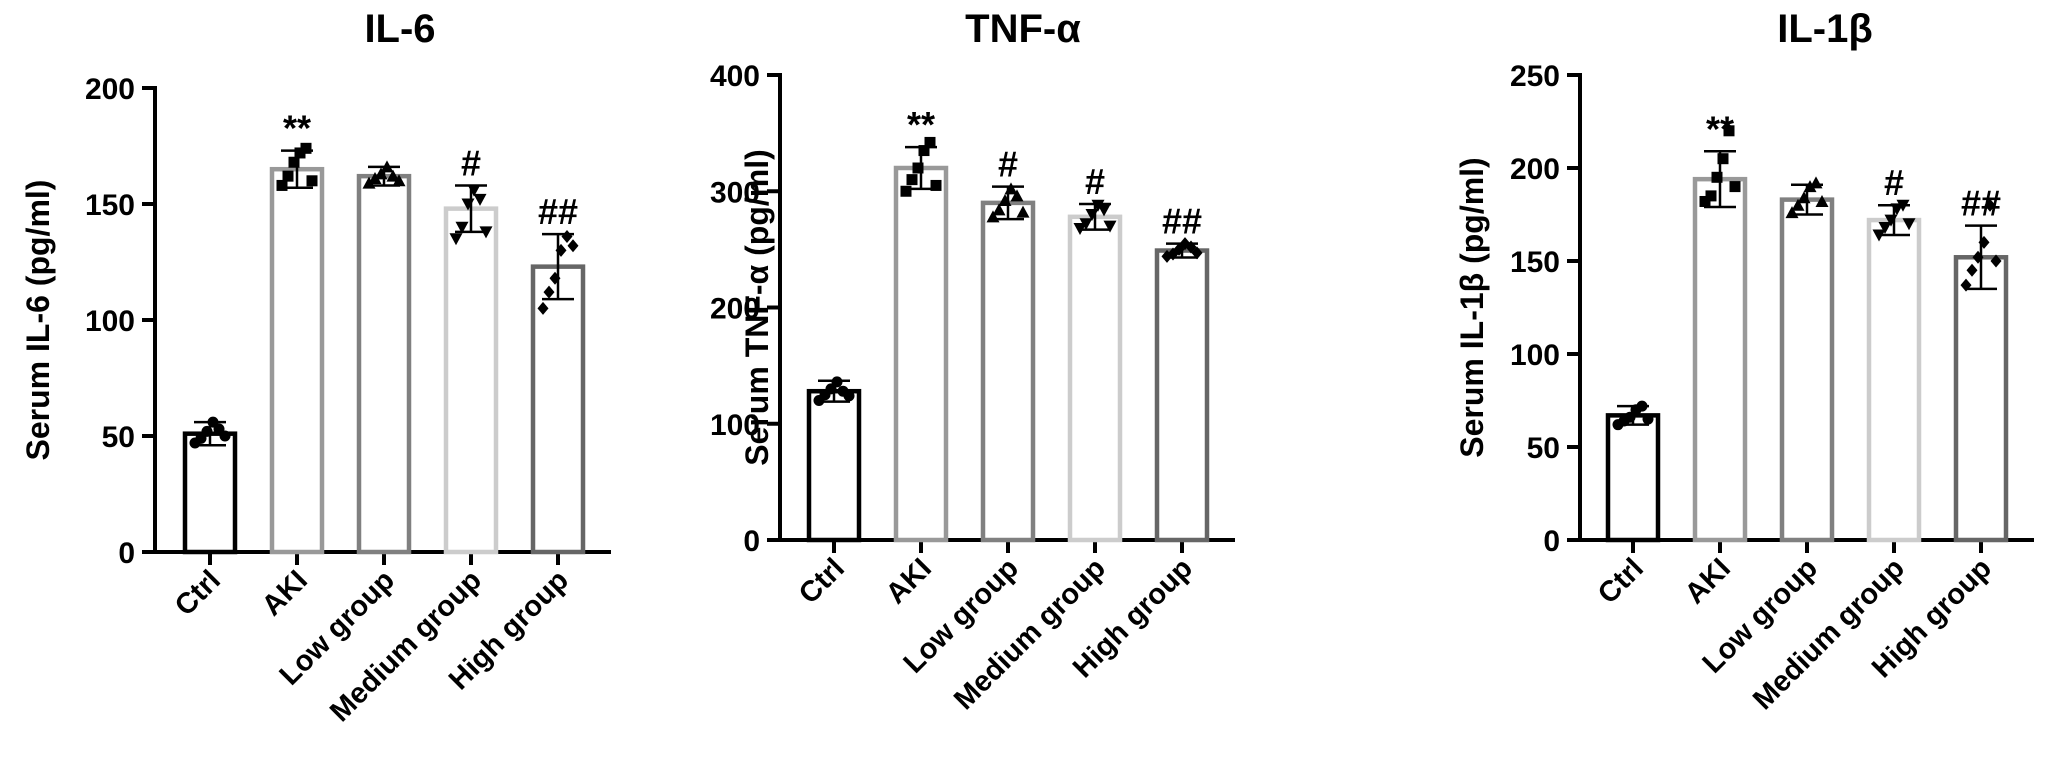 The height and width of the screenshot is (770, 2050). Describe the element at coordinates (1472, 307) in the screenshot. I see `y-axis-label: Serum IL-1β (pg/ml)` at that location.